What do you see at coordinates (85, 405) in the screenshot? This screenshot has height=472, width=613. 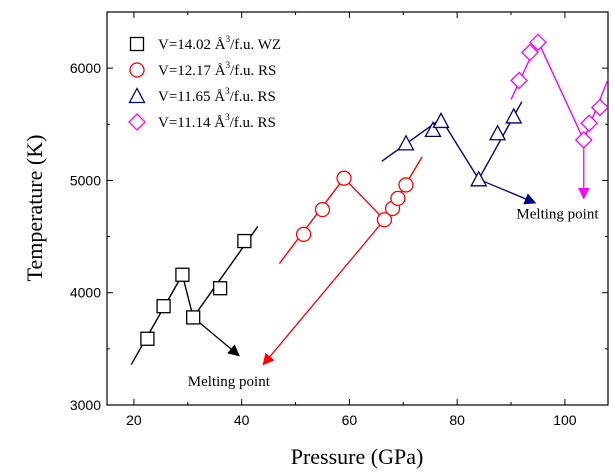 I see `y-tick-label: 3000` at bounding box center [85, 405].